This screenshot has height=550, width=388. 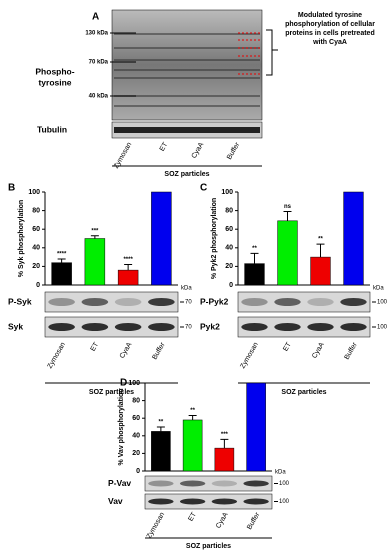 I want to click on note: proteins in cells pretreated, so click(x=329, y=33).